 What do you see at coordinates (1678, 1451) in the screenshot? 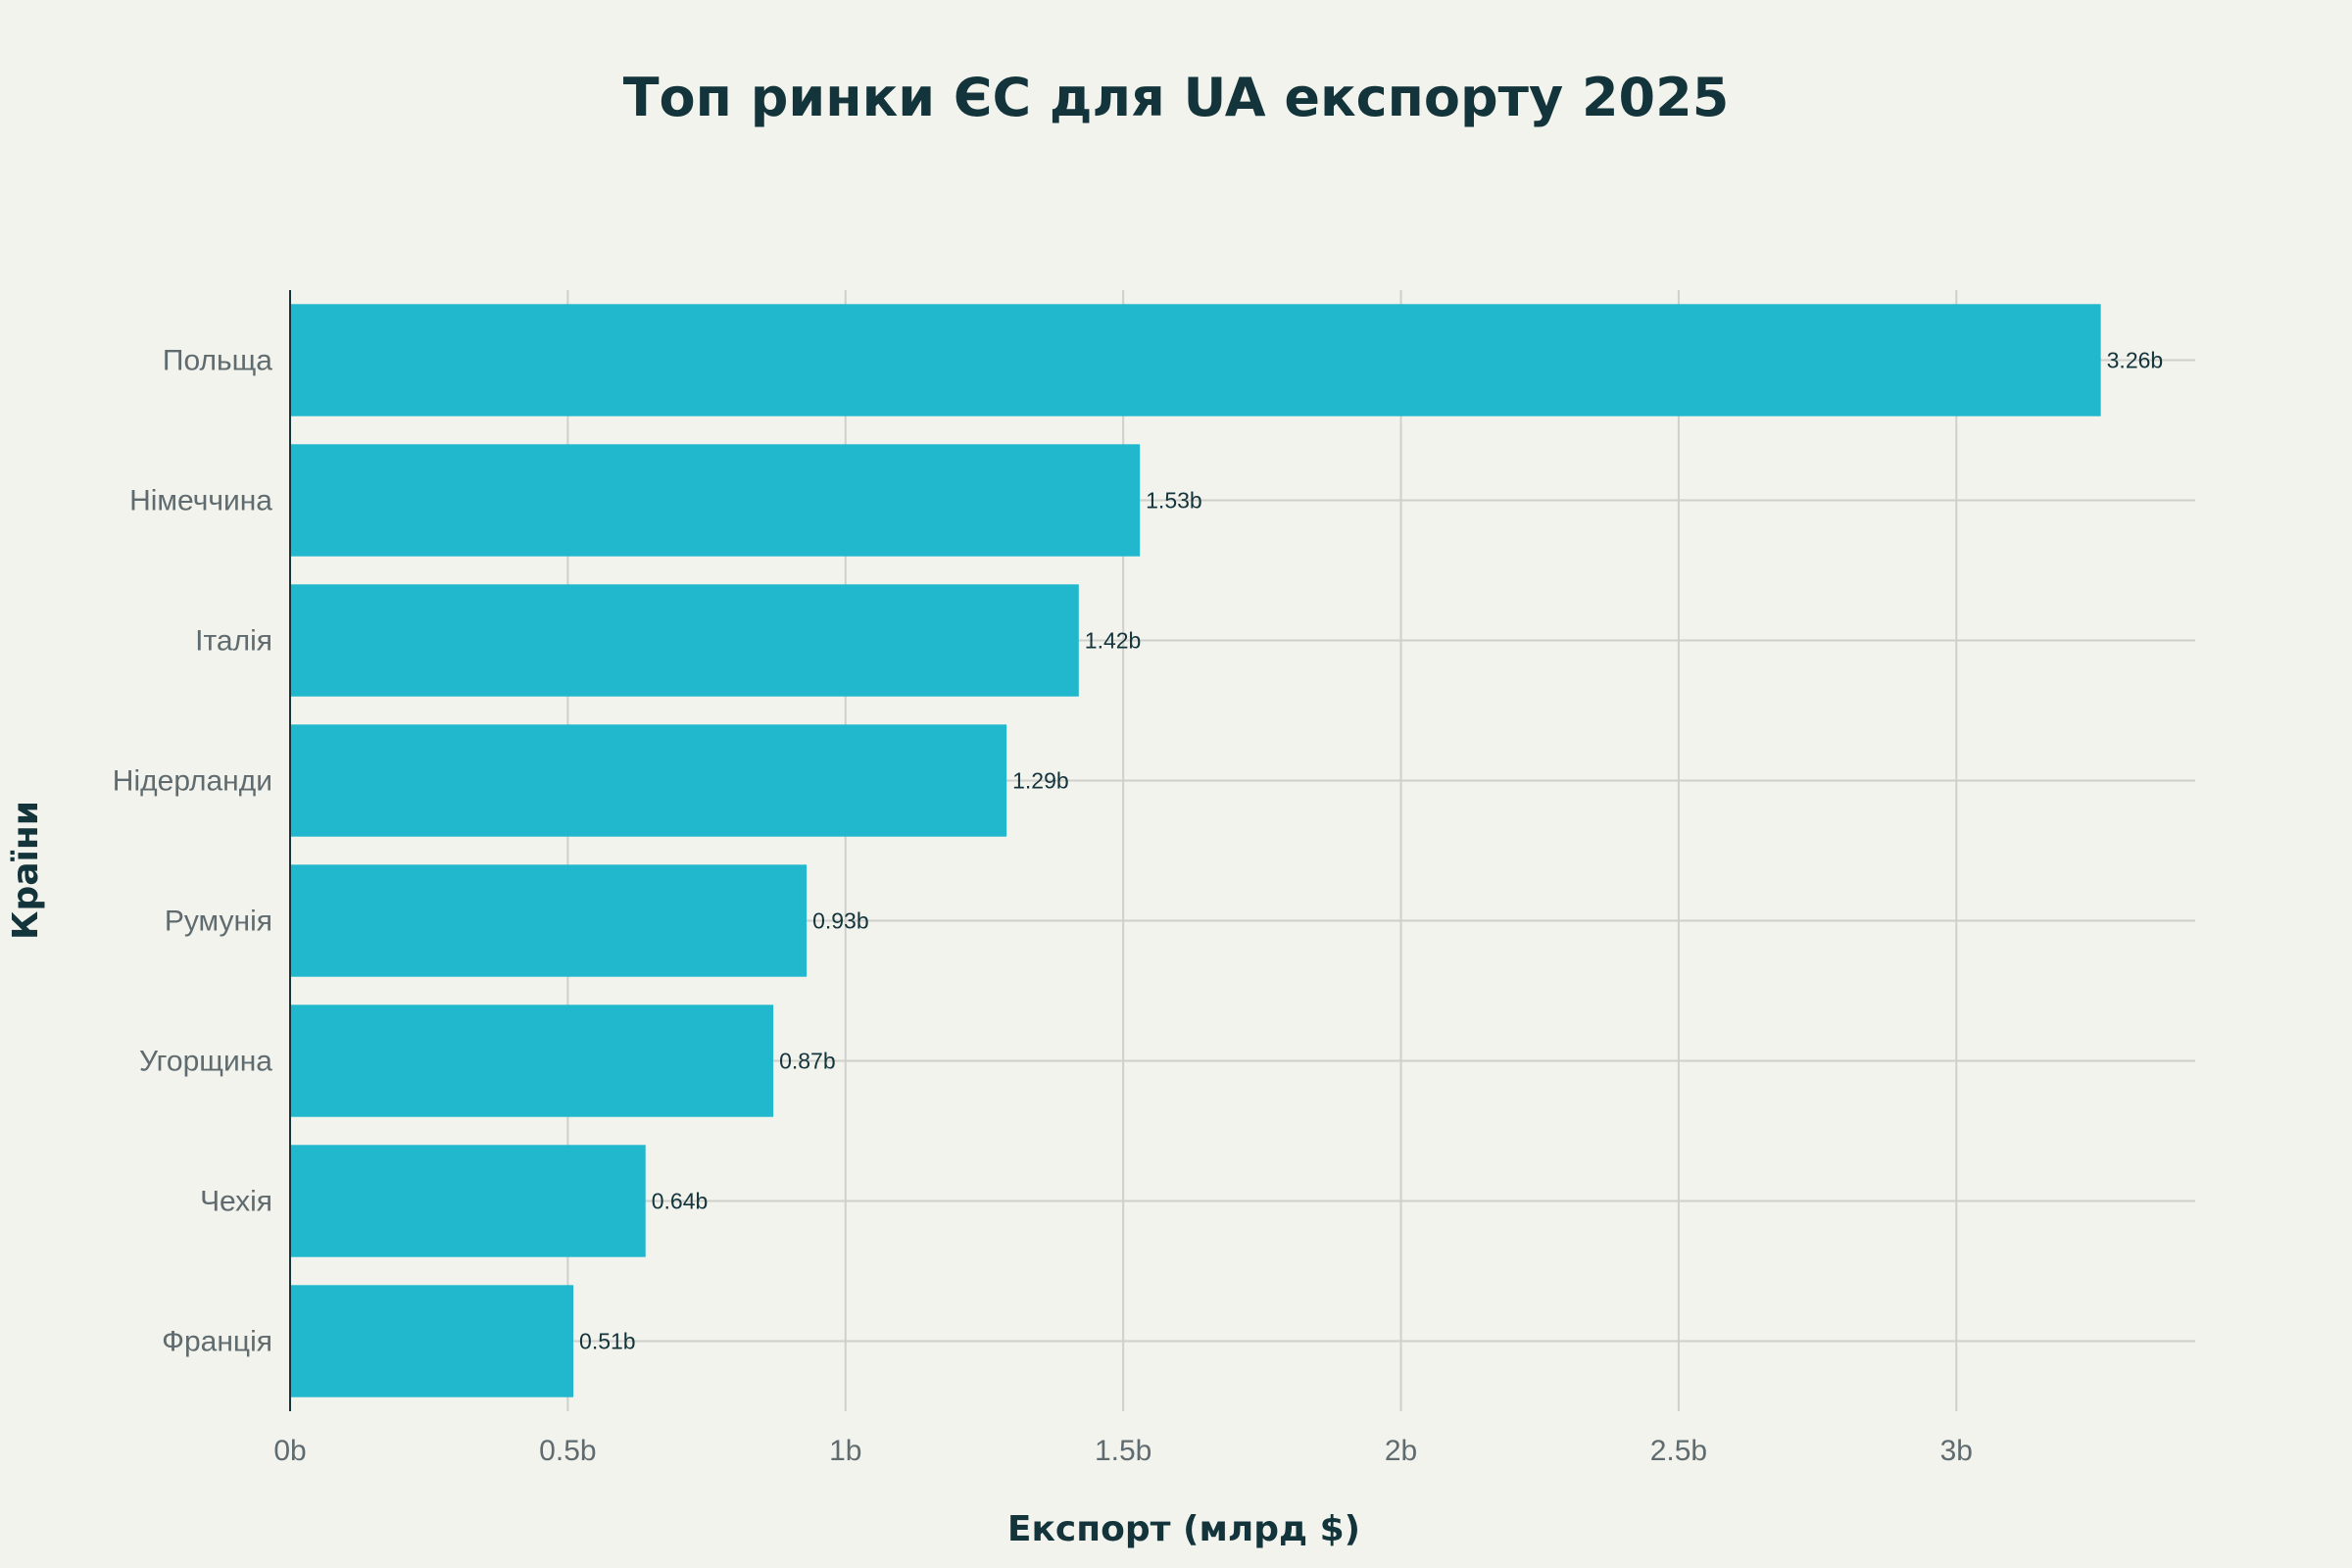
I see `x-tick-label: 2.5b` at bounding box center [1678, 1451].